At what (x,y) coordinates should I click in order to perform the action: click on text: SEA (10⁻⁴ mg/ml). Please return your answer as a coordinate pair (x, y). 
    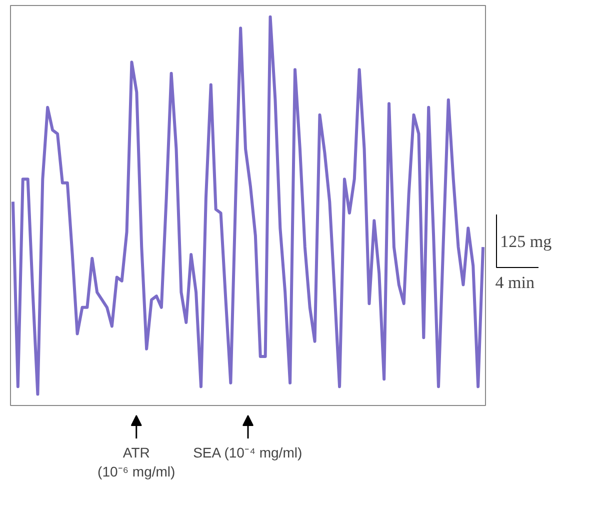
    Looking at the image, I should click on (247, 452).